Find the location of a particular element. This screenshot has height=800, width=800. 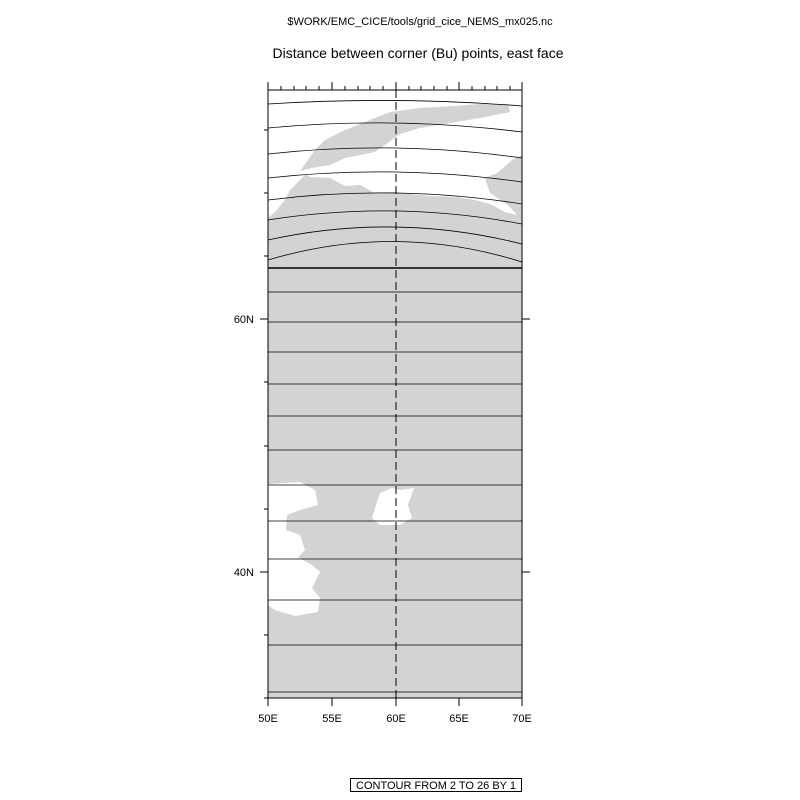

ocean-north is located at coordinates (395, 154).